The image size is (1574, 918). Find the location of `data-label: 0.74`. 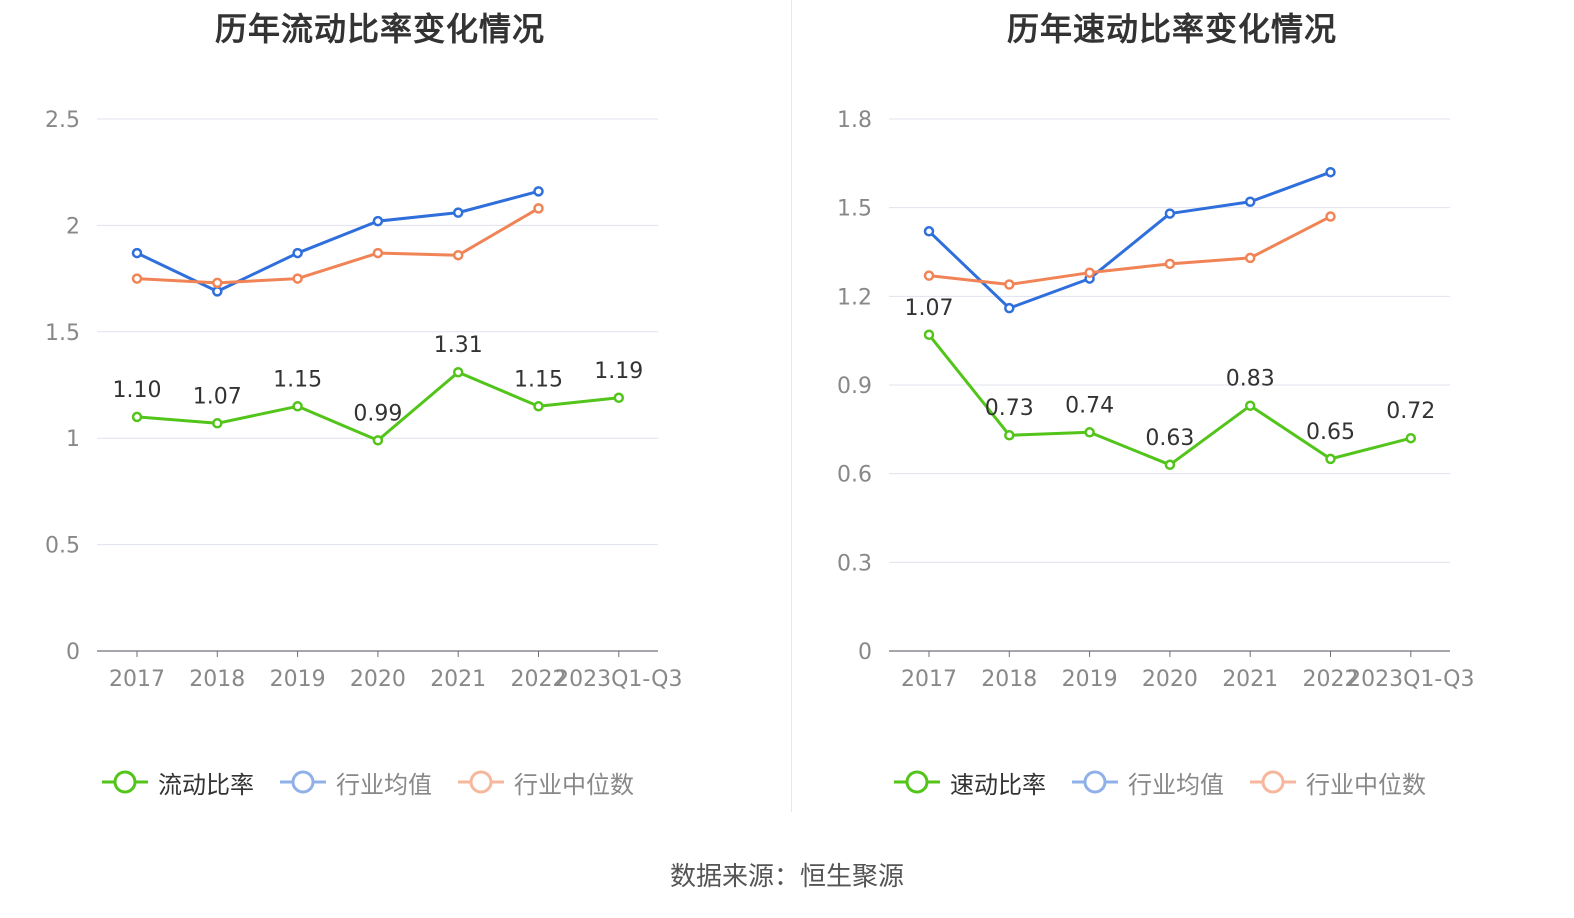

data-label: 0.74 is located at coordinates (1089, 405).